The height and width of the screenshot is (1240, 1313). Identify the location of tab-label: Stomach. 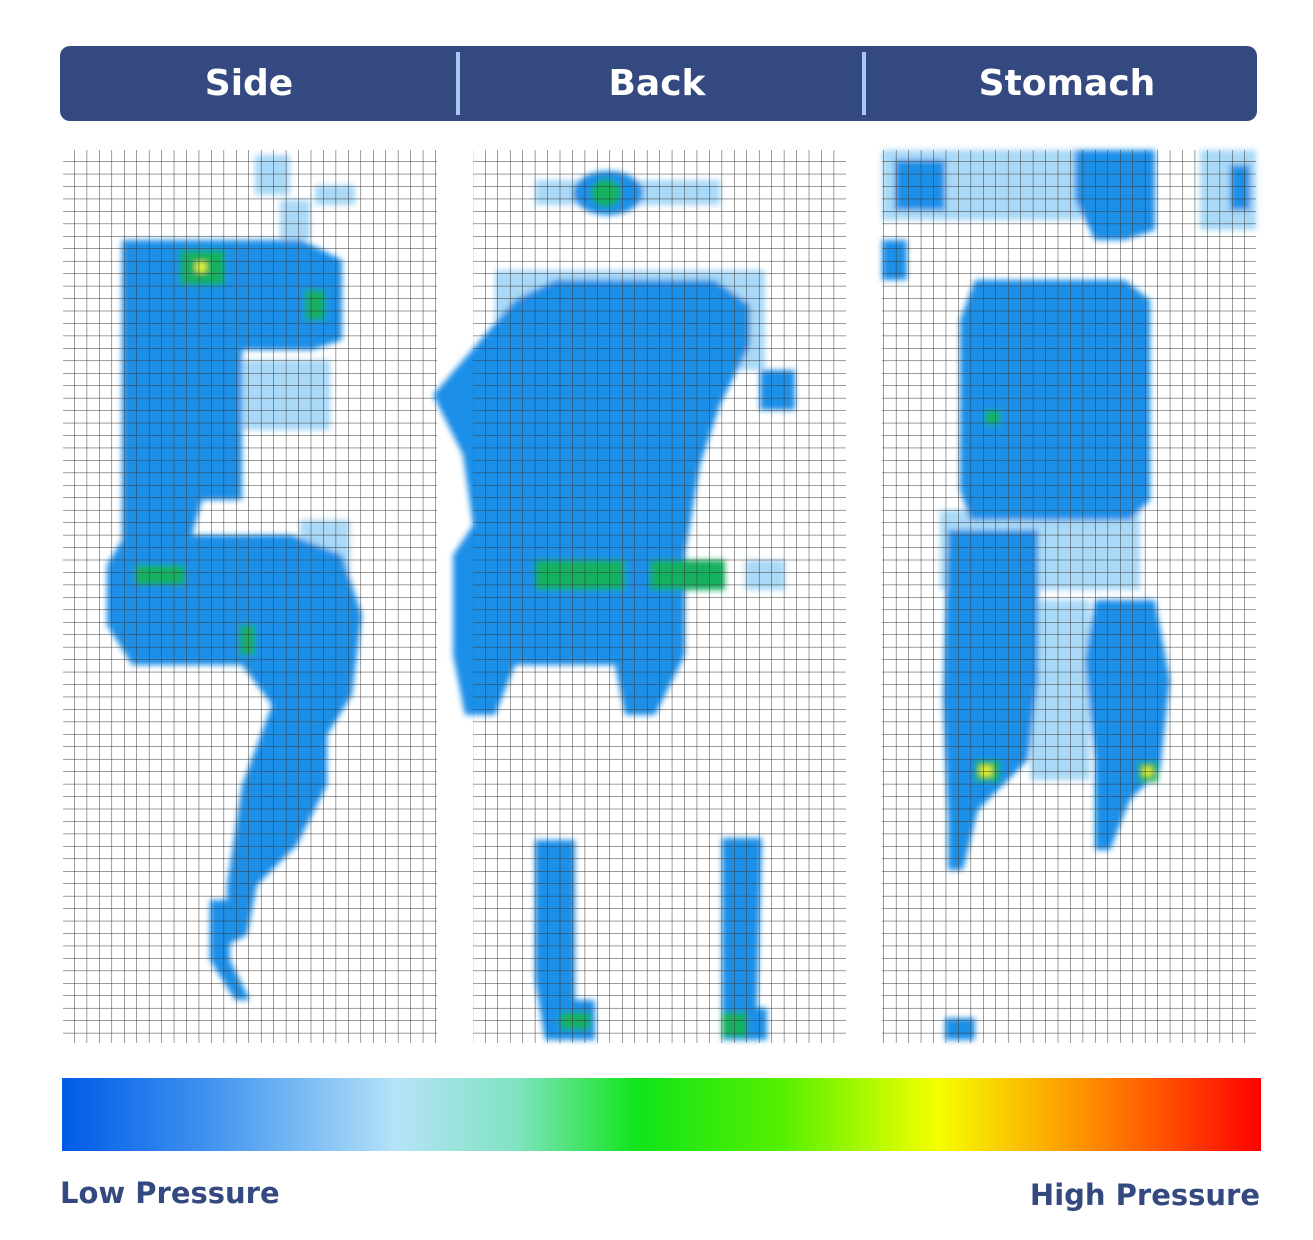
(1067, 83).